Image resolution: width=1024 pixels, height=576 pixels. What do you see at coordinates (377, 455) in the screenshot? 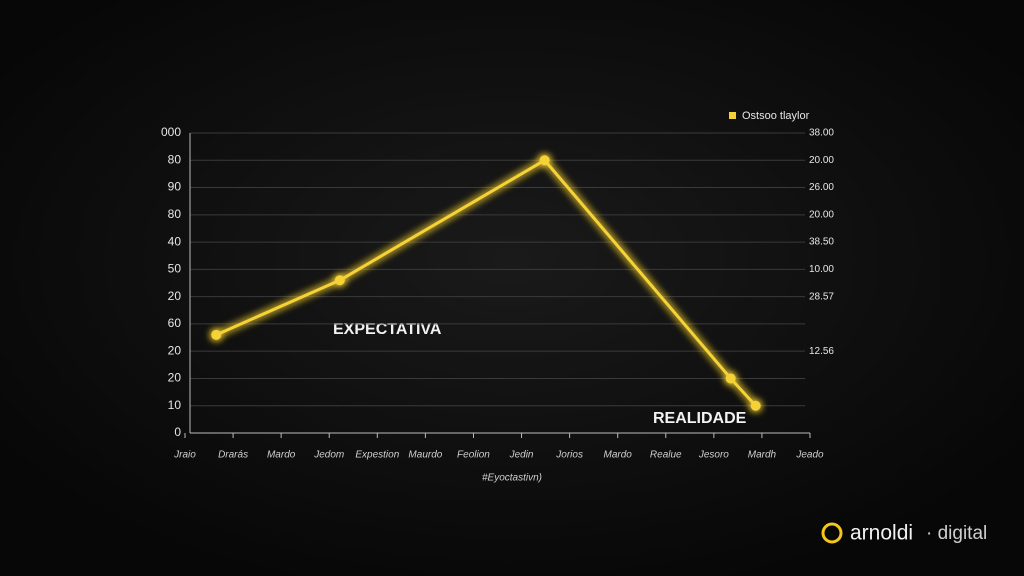
I see `x-tick-label: Expestion` at bounding box center [377, 455].